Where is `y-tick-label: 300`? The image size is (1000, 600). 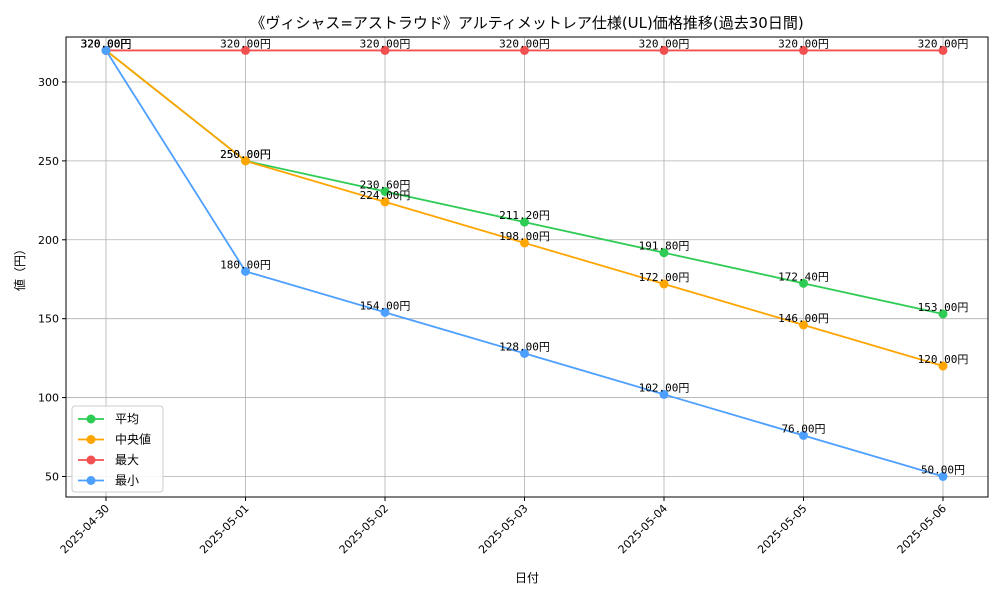 y-tick-label: 300 is located at coordinates (48, 82).